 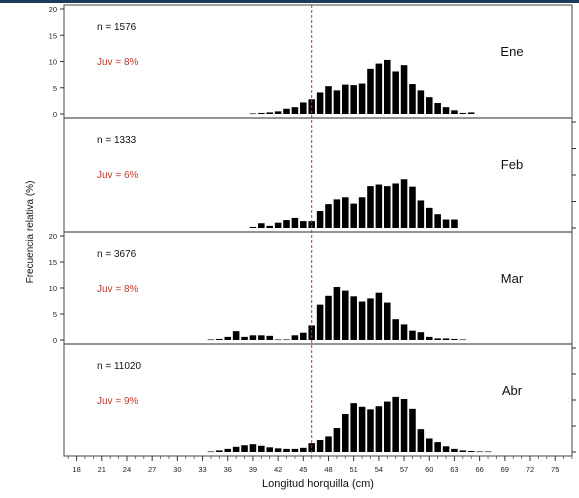 I want to click on x-tick-label: 30, so click(x=177, y=469).